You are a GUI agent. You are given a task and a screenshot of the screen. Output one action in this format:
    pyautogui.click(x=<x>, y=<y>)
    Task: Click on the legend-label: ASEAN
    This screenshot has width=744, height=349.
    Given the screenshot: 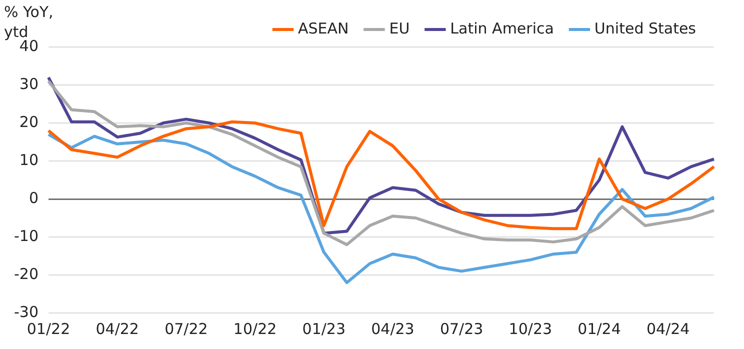 What is the action you would take?
    pyautogui.click(x=323, y=28)
    